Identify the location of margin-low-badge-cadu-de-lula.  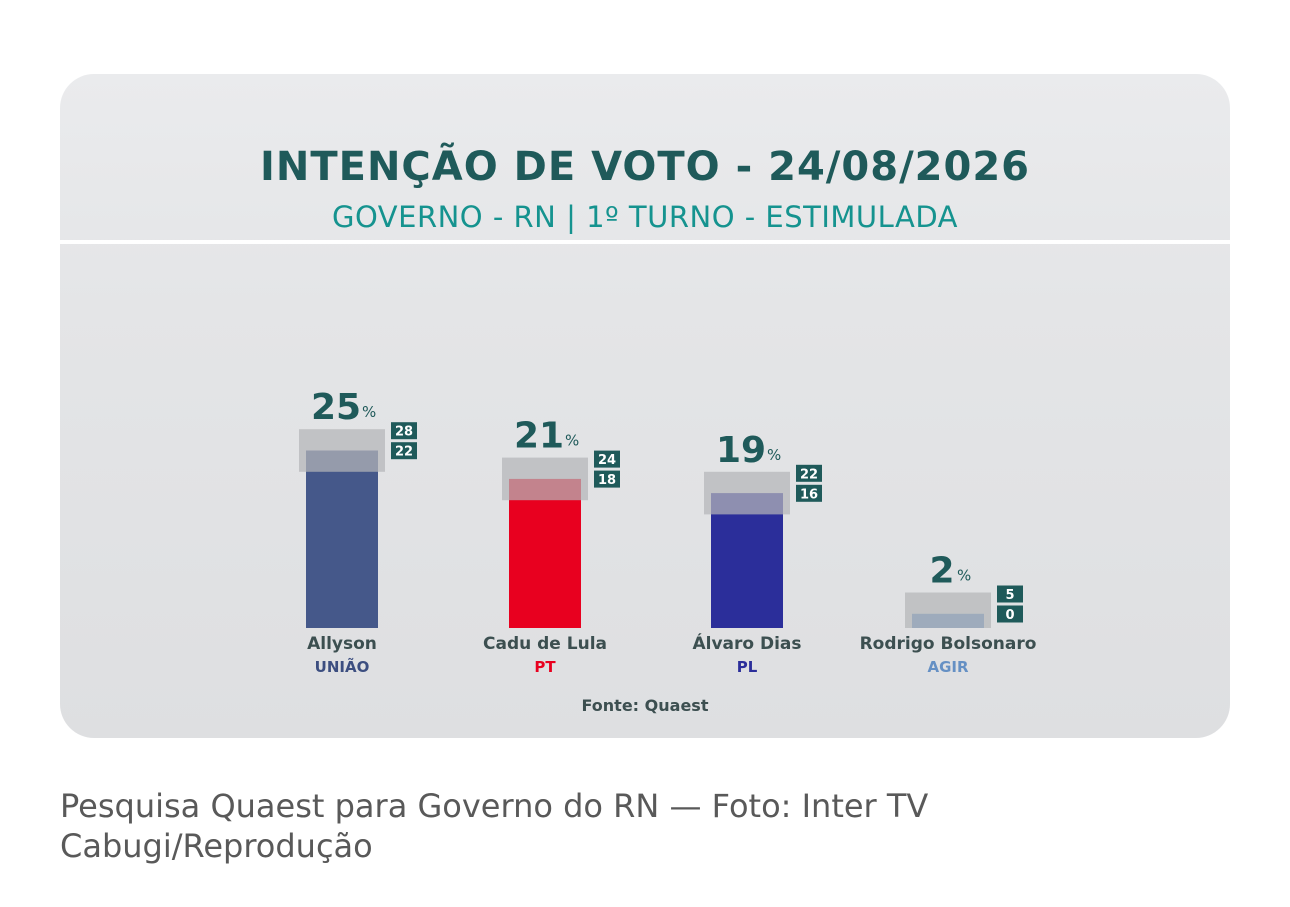
(607, 479).